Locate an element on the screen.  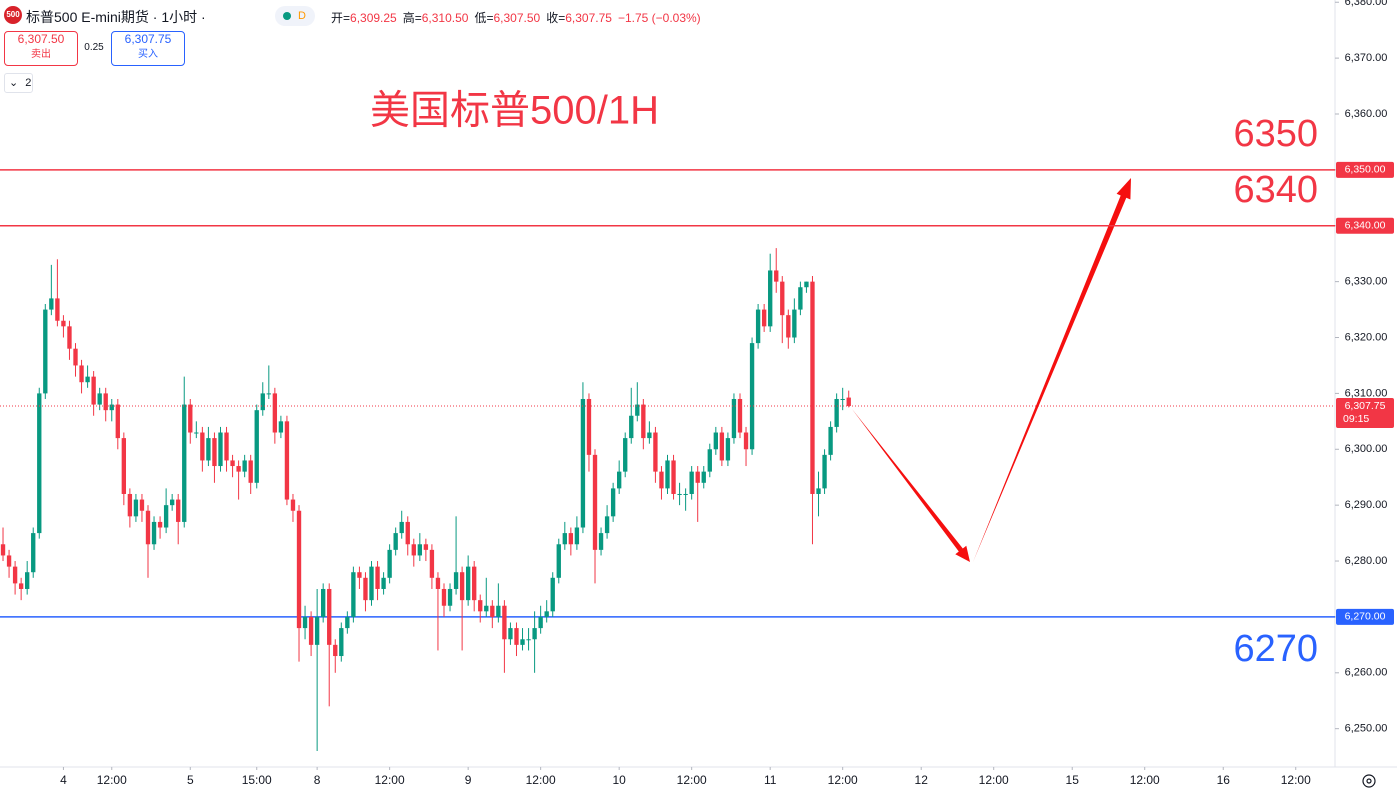
arrow-up is located at coordinates (1052, 370).